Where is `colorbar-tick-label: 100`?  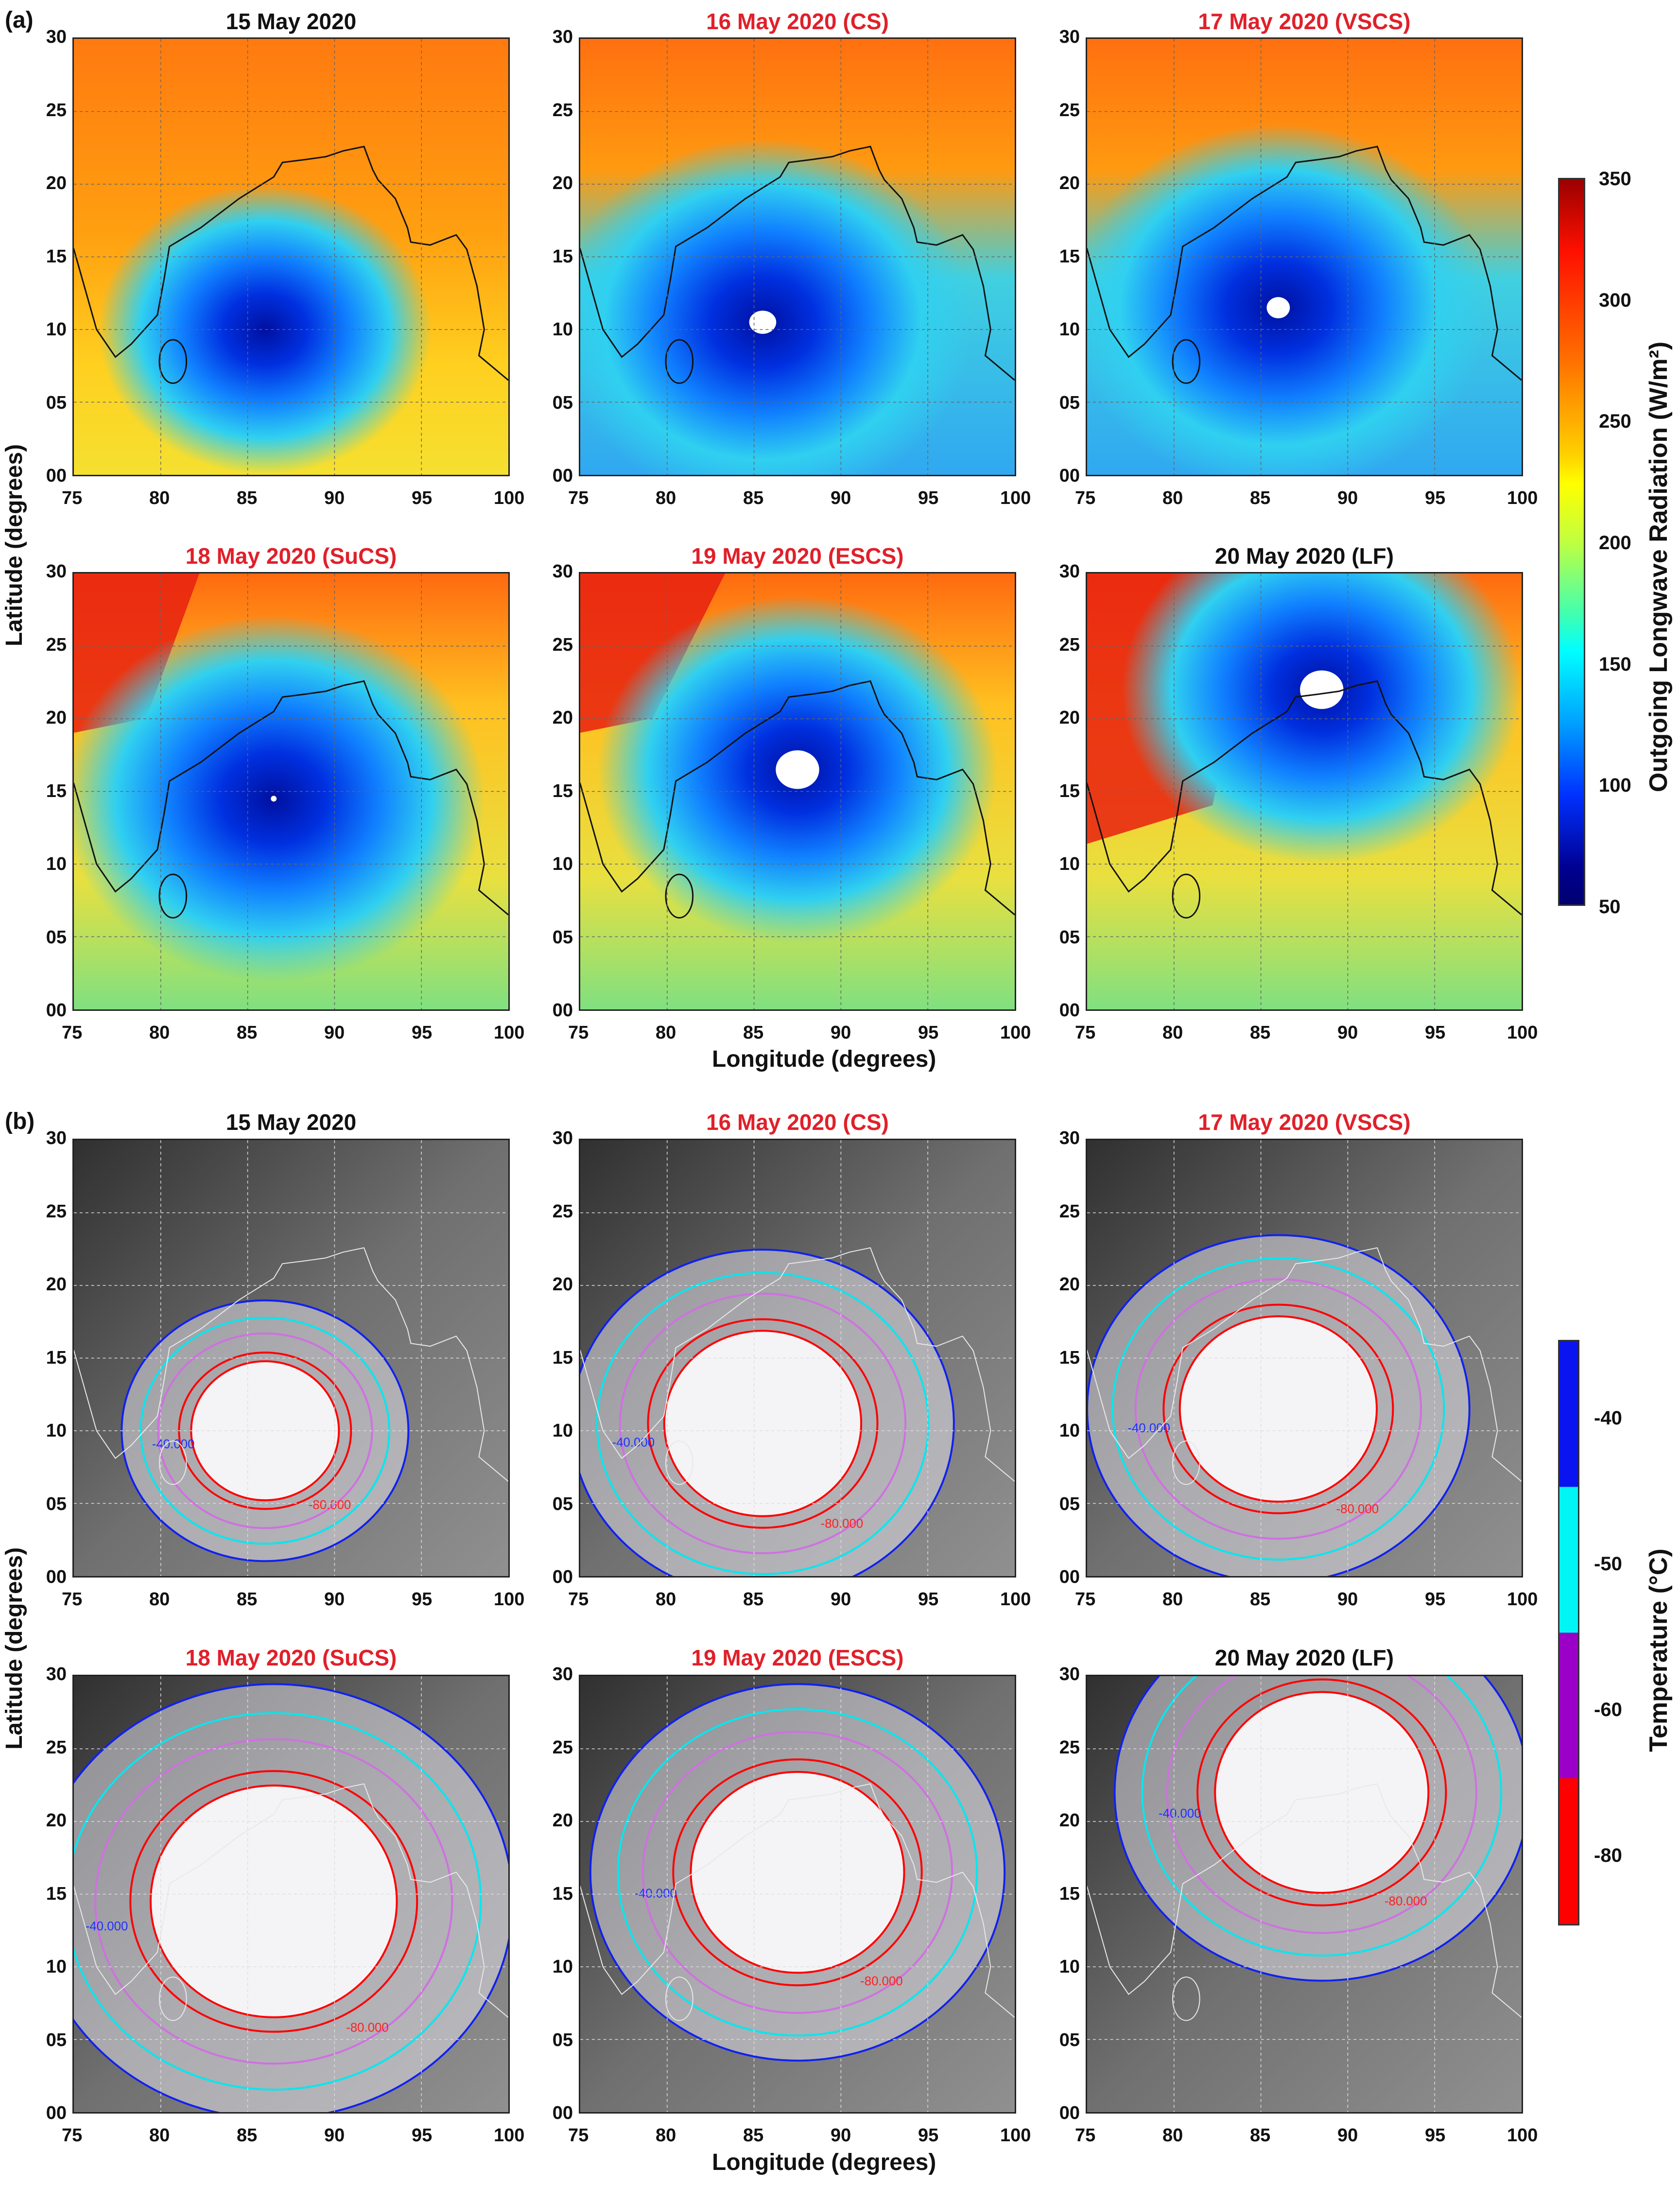 colorbar-tick-label: 100 is located at coordinates (1615, 786).